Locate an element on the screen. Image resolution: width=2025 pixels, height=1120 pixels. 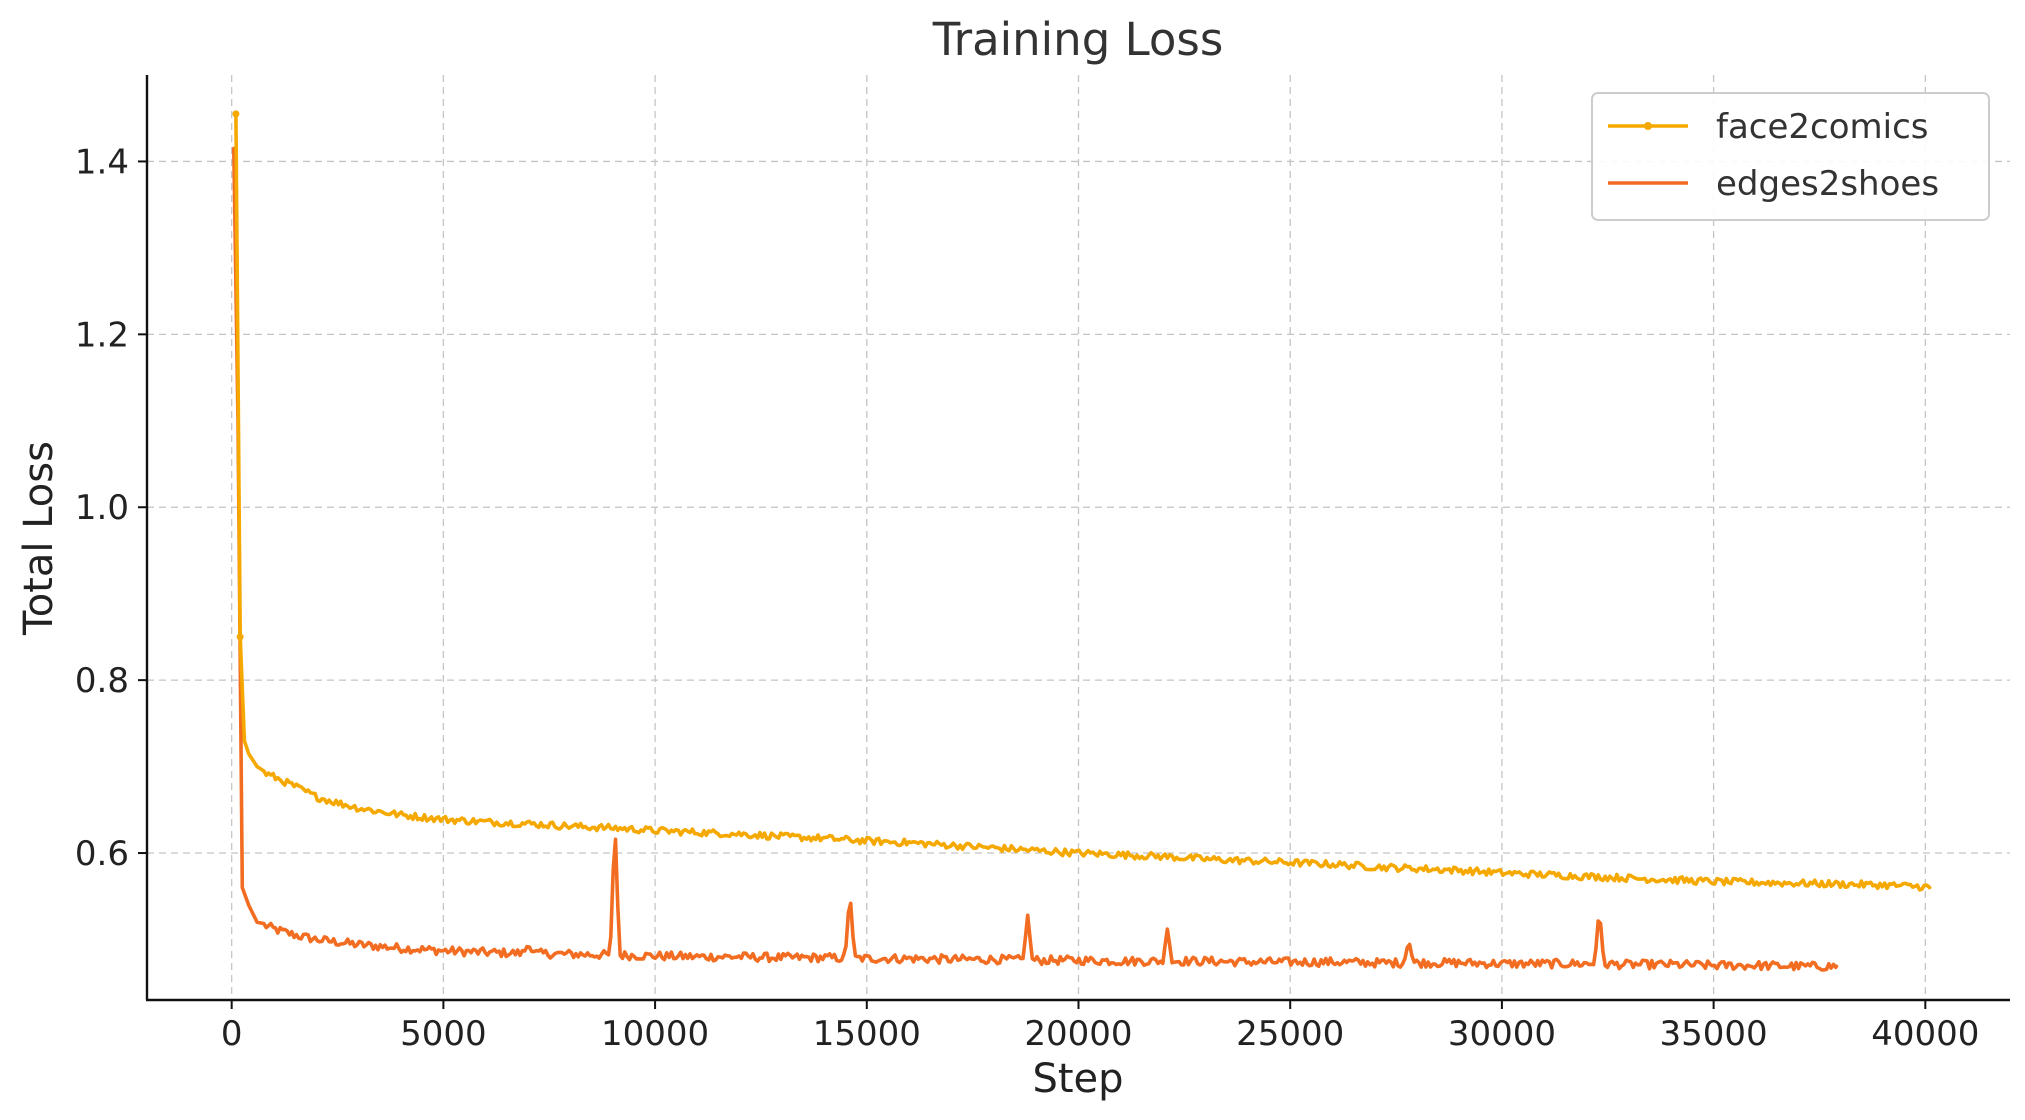
legend: face2comics edges2shoes is located at coordinates (1790, 156).